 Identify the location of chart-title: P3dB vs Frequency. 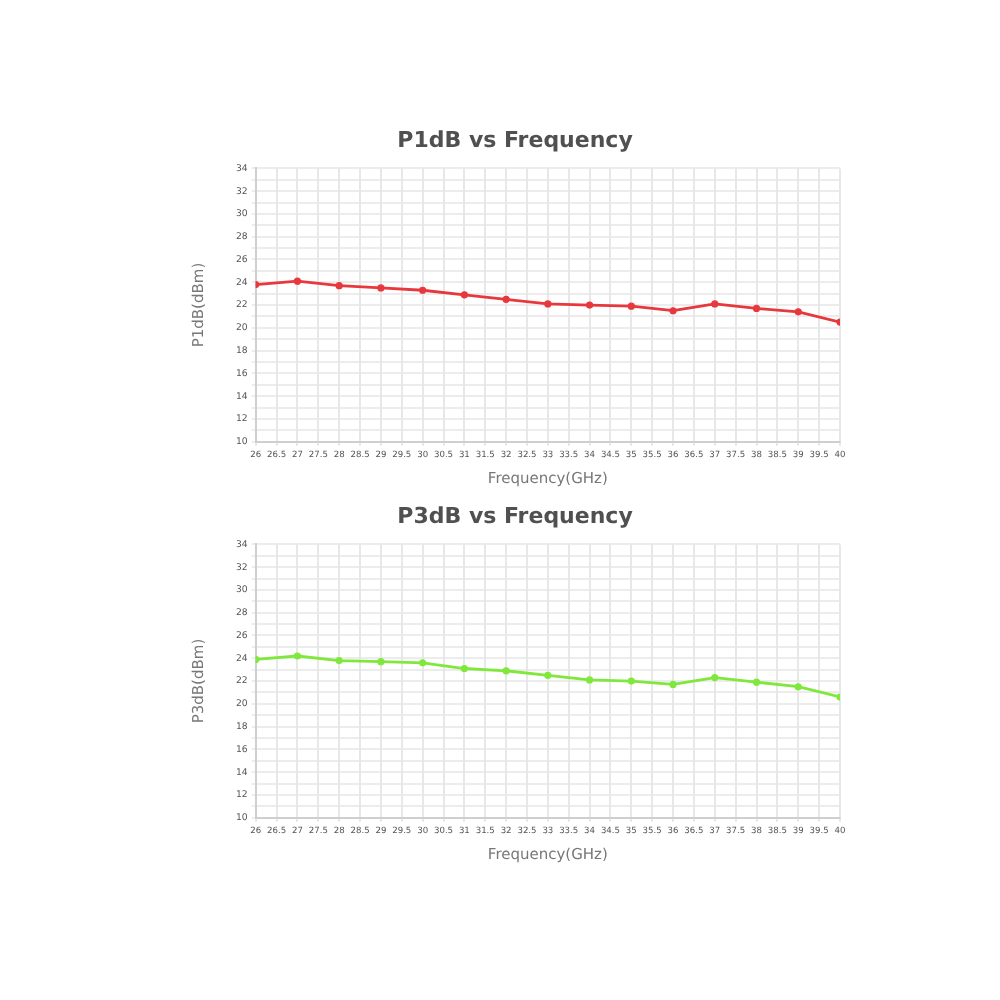
(515, 515).